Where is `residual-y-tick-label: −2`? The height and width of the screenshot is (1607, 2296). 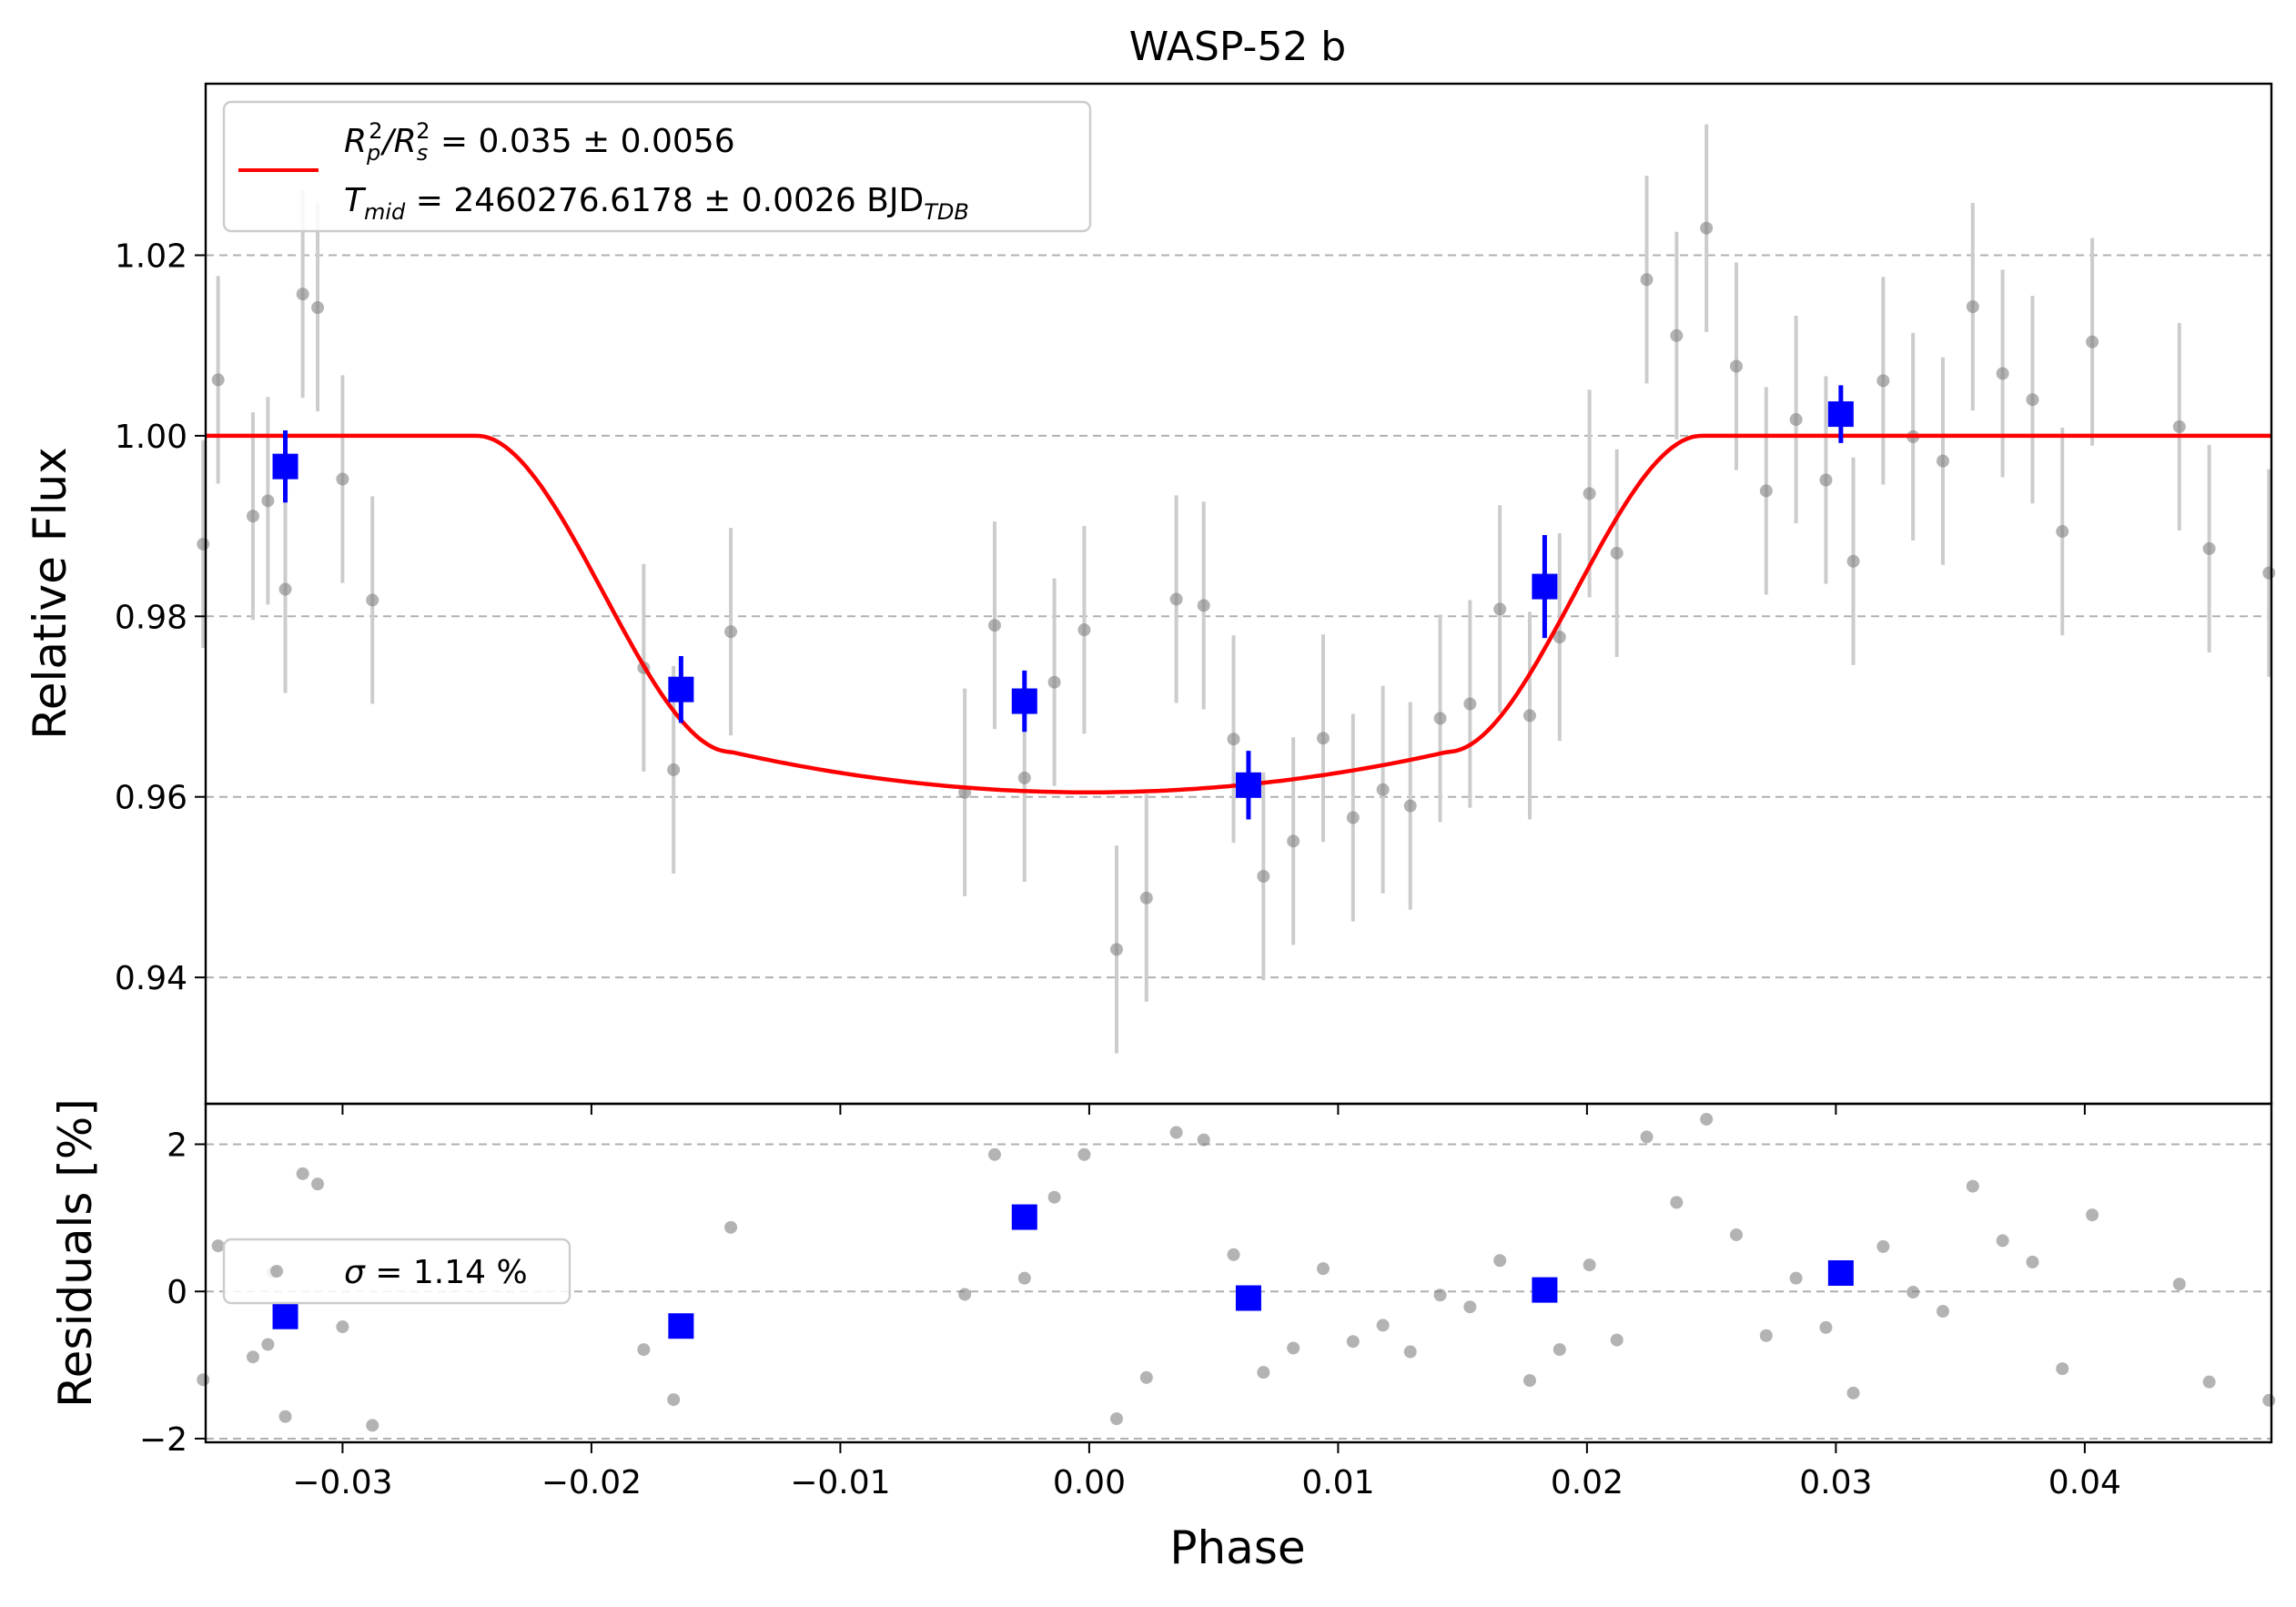 residual-y-tick-label: −2 is located at coordinates (163, 1440).